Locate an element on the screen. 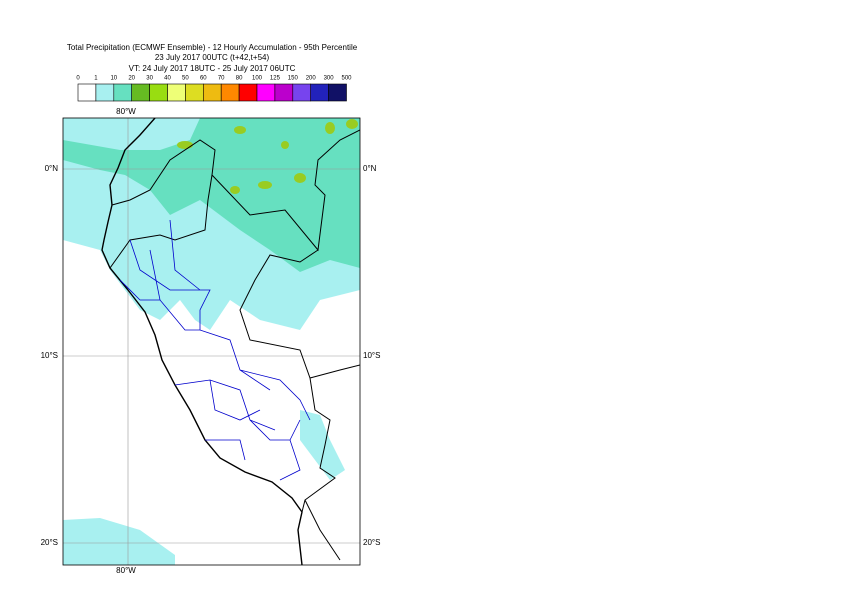 The width and height of the screenshot is (842, 601). legend-label: 50 is located at coordinates (185, 79).